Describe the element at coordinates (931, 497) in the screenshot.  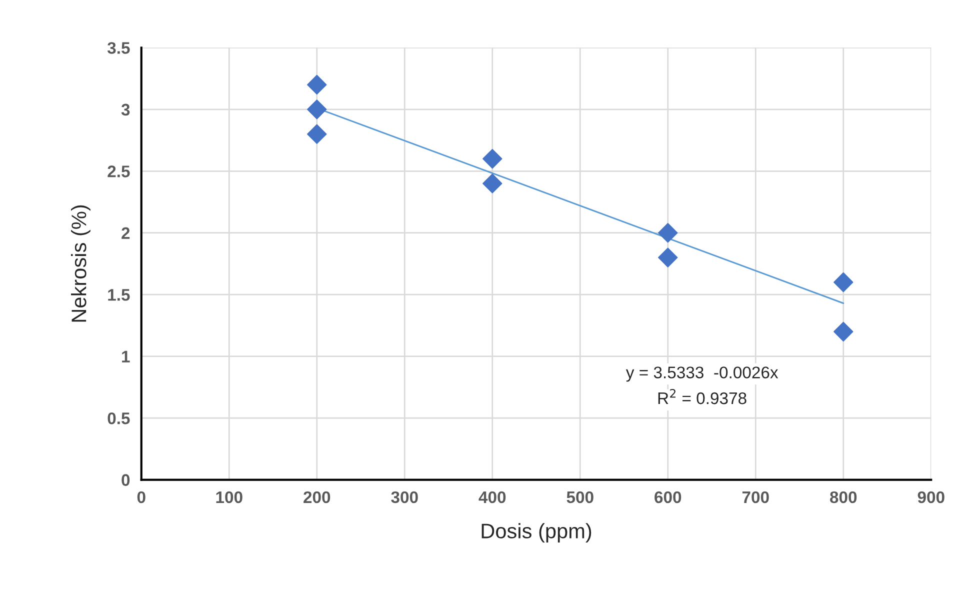
I see `x-tick-label: 900` at that location.